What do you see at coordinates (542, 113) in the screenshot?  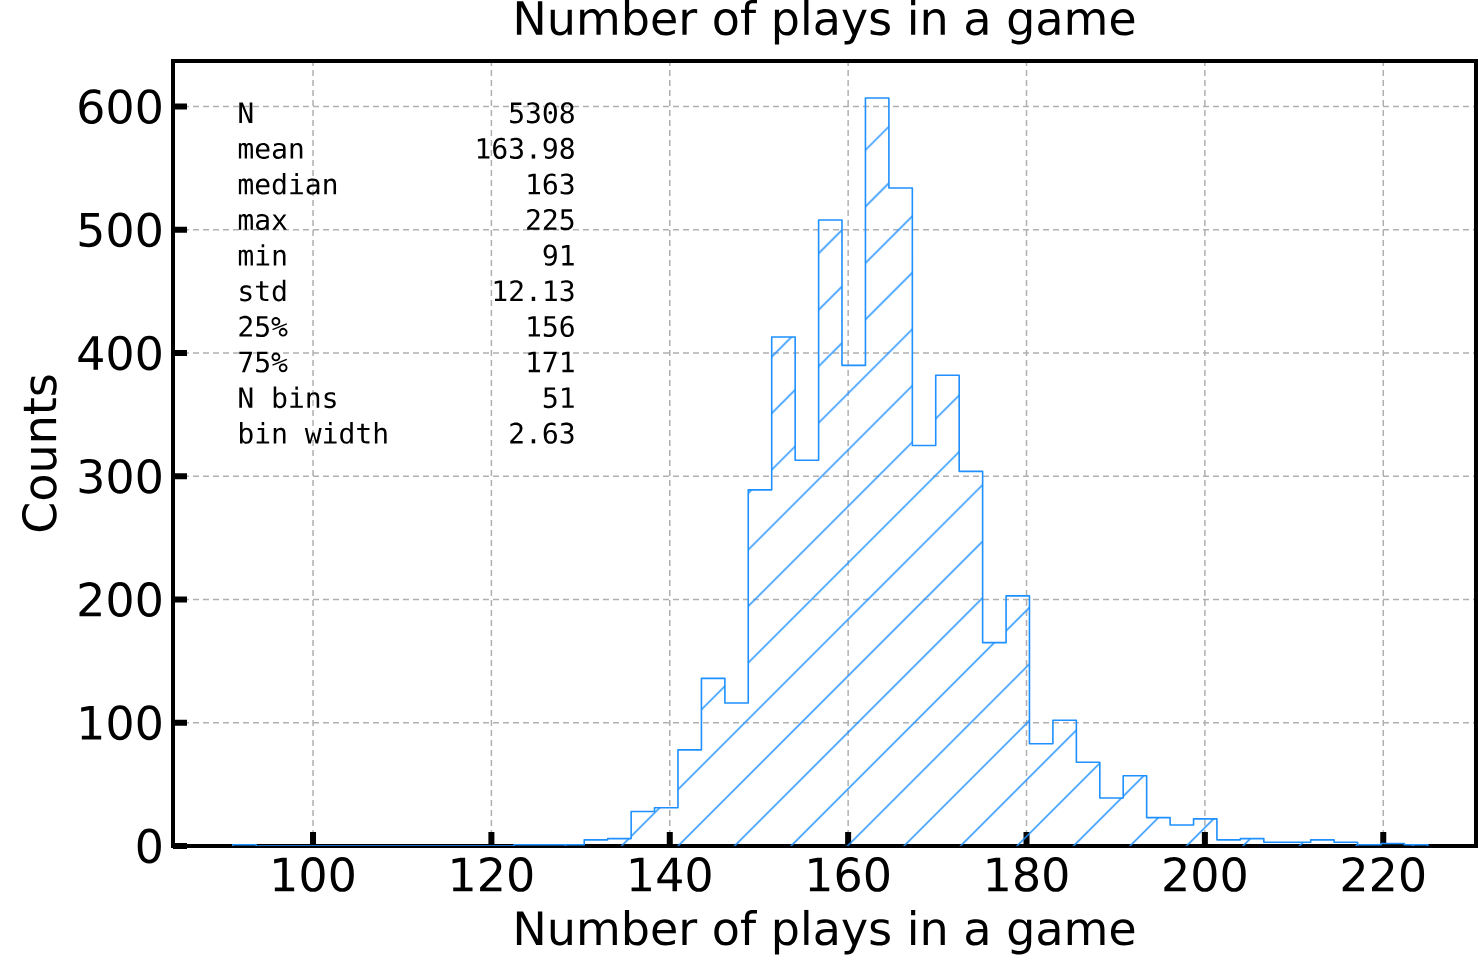 I see `annotation: 5308` at bounding box center [542, 113].